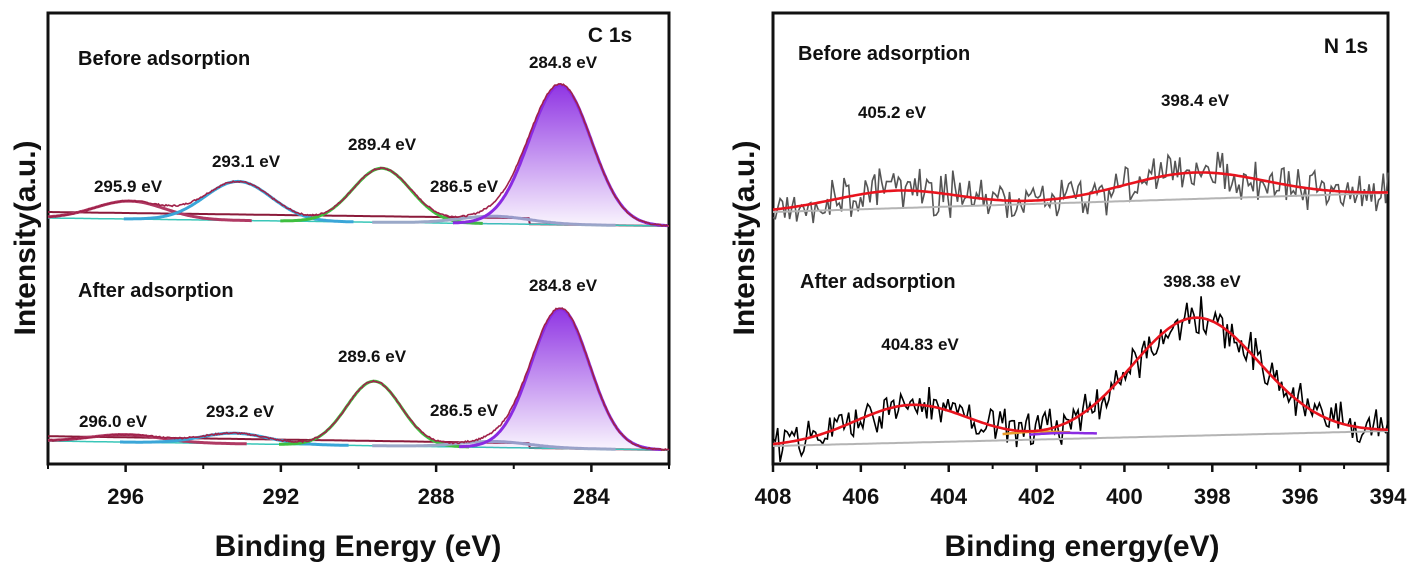  I want to click on x-tick-label: 404, so click(948, 496).